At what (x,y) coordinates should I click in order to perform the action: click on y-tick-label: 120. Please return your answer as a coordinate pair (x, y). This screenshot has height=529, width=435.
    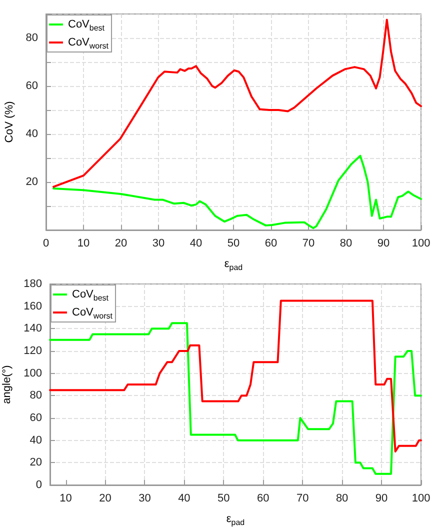
    Looking at the image, I should click on (33, 351).